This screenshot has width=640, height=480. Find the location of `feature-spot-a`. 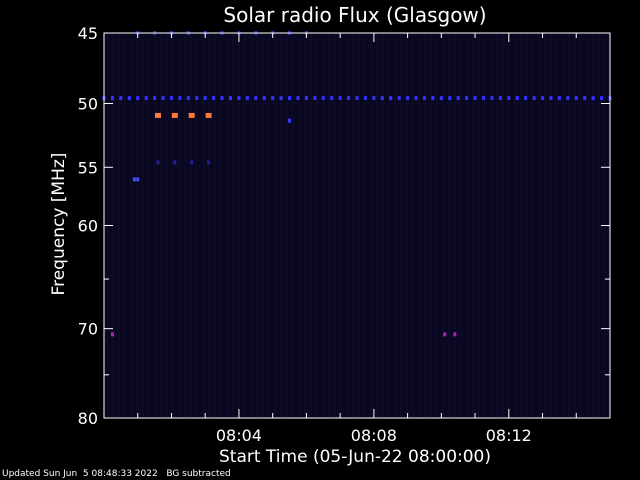

feature-spot-a is located at coordinates (290, 120).